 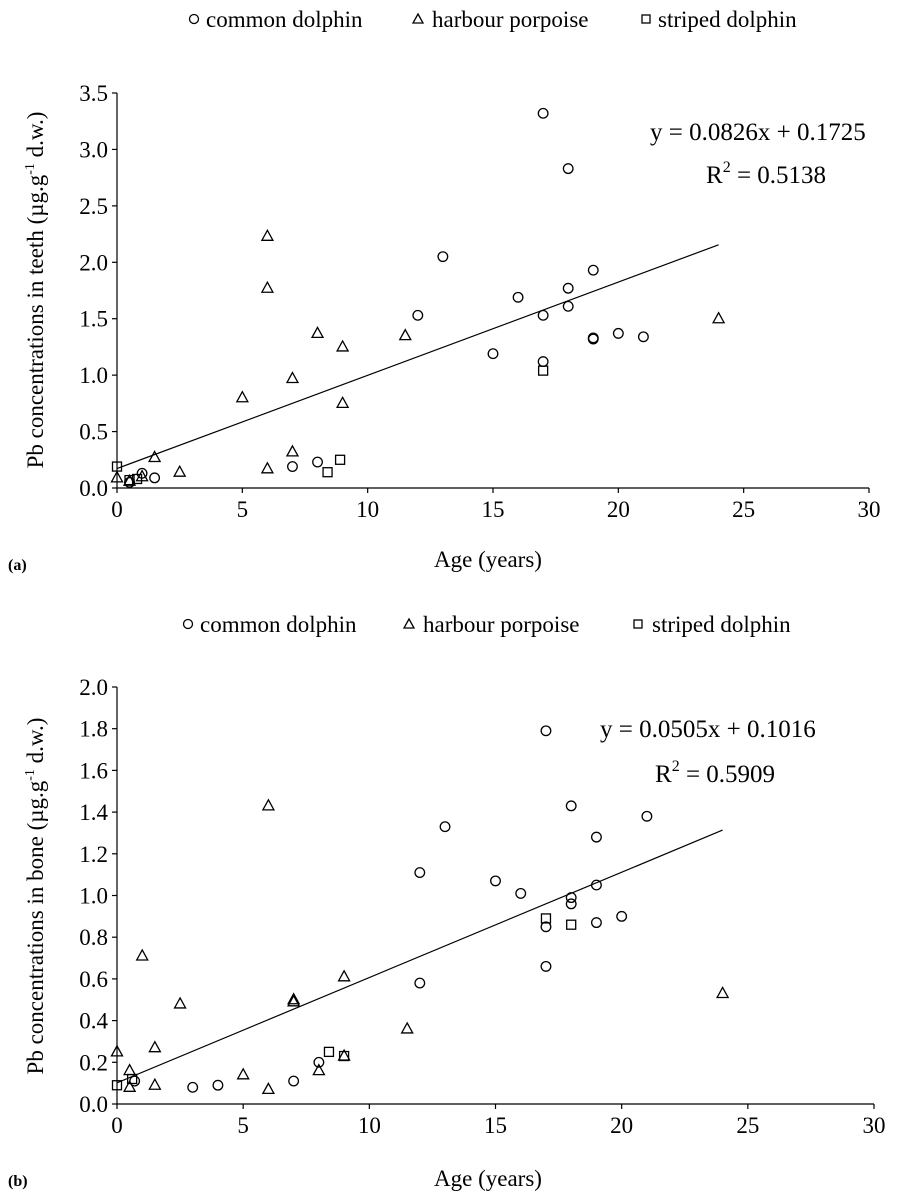 I want to click on panel-label-a: (a), so click(x=17, y=565).